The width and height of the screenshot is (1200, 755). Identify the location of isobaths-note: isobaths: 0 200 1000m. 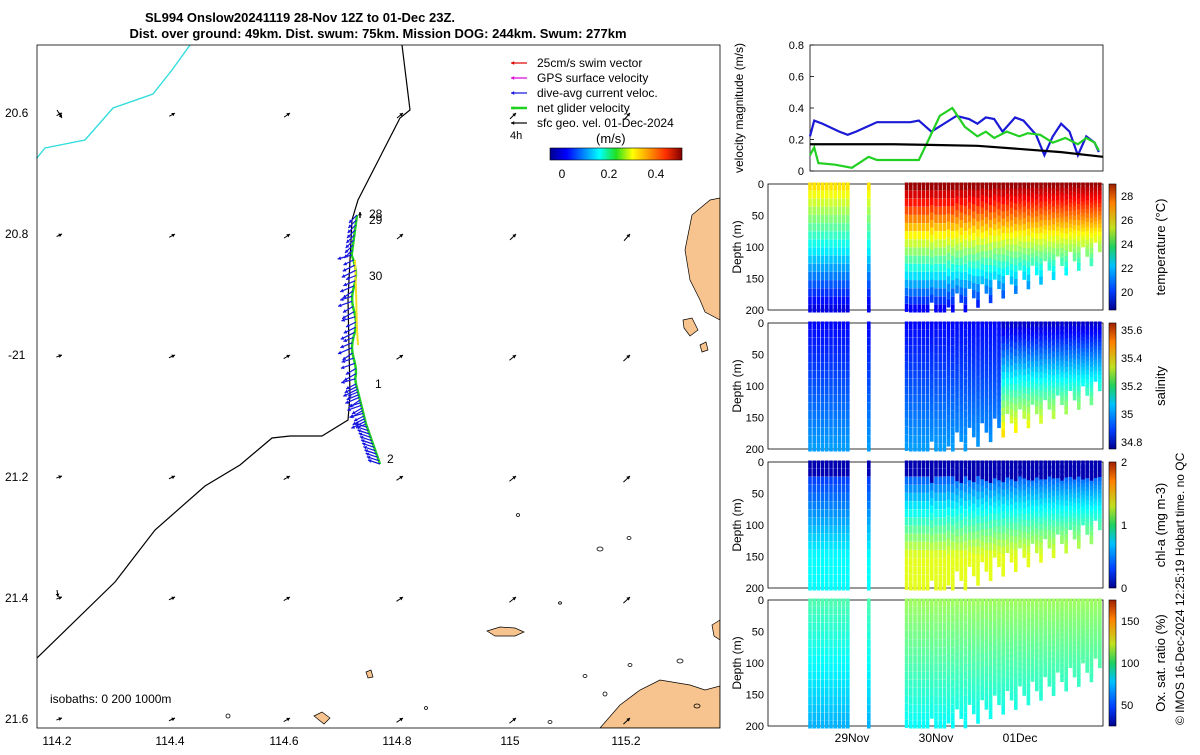
(110, 699).